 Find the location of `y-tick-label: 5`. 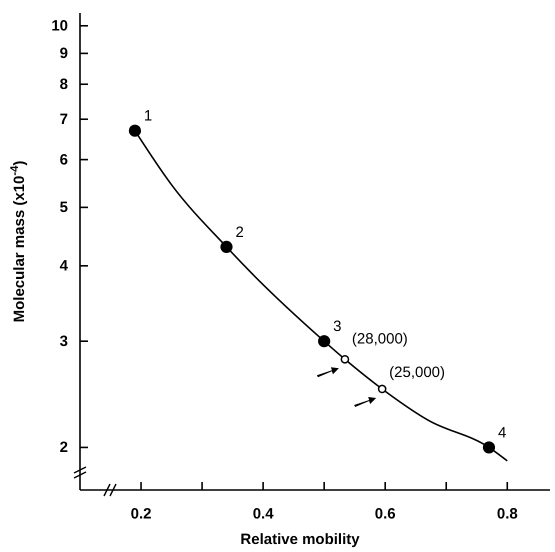

y-tick-label: 5 is located at coordinates (64, 207).